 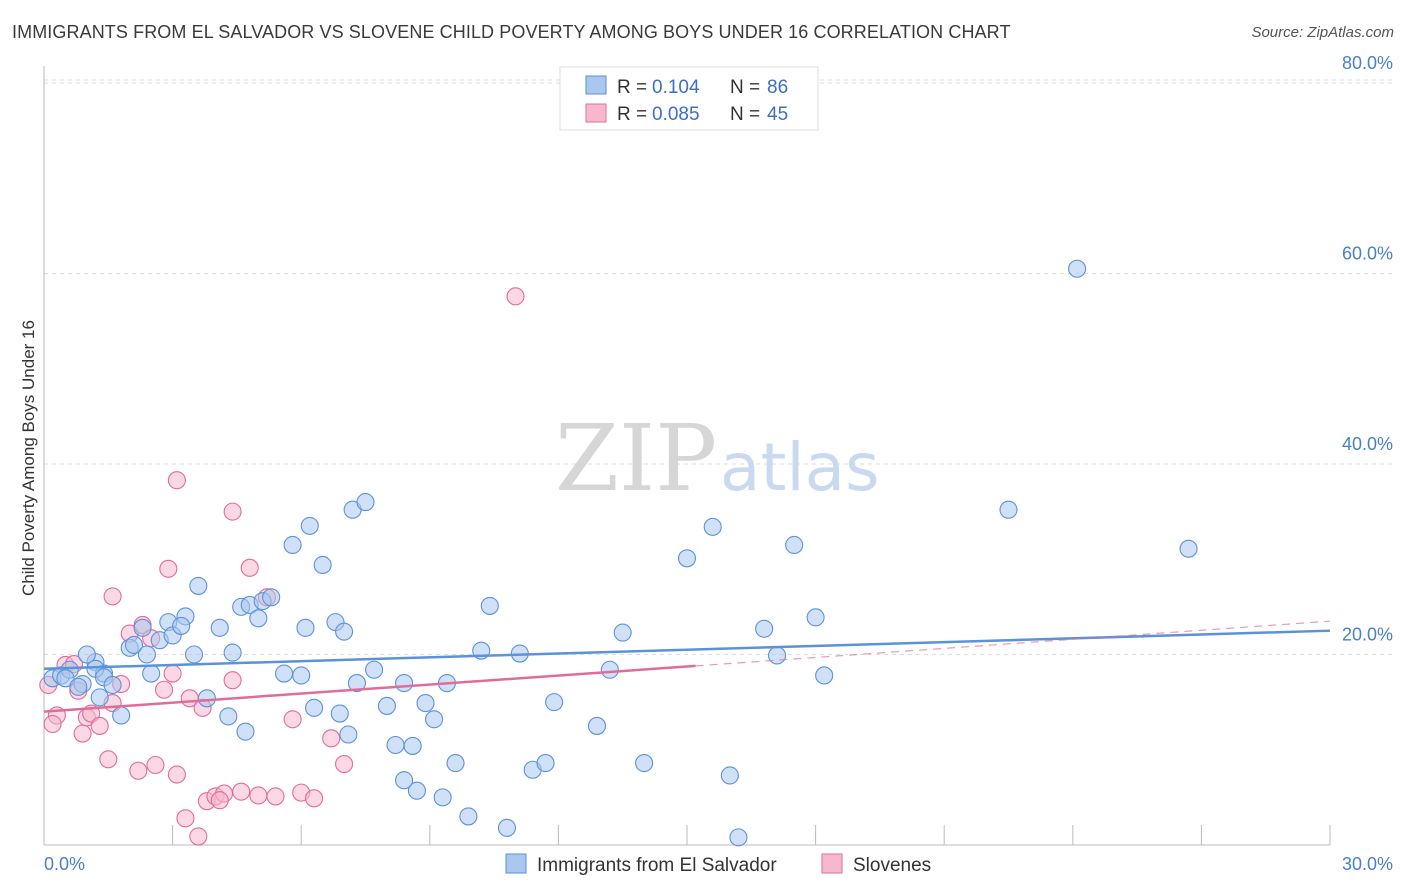 I want to click on trend-lines, so click(x=687, y=666).